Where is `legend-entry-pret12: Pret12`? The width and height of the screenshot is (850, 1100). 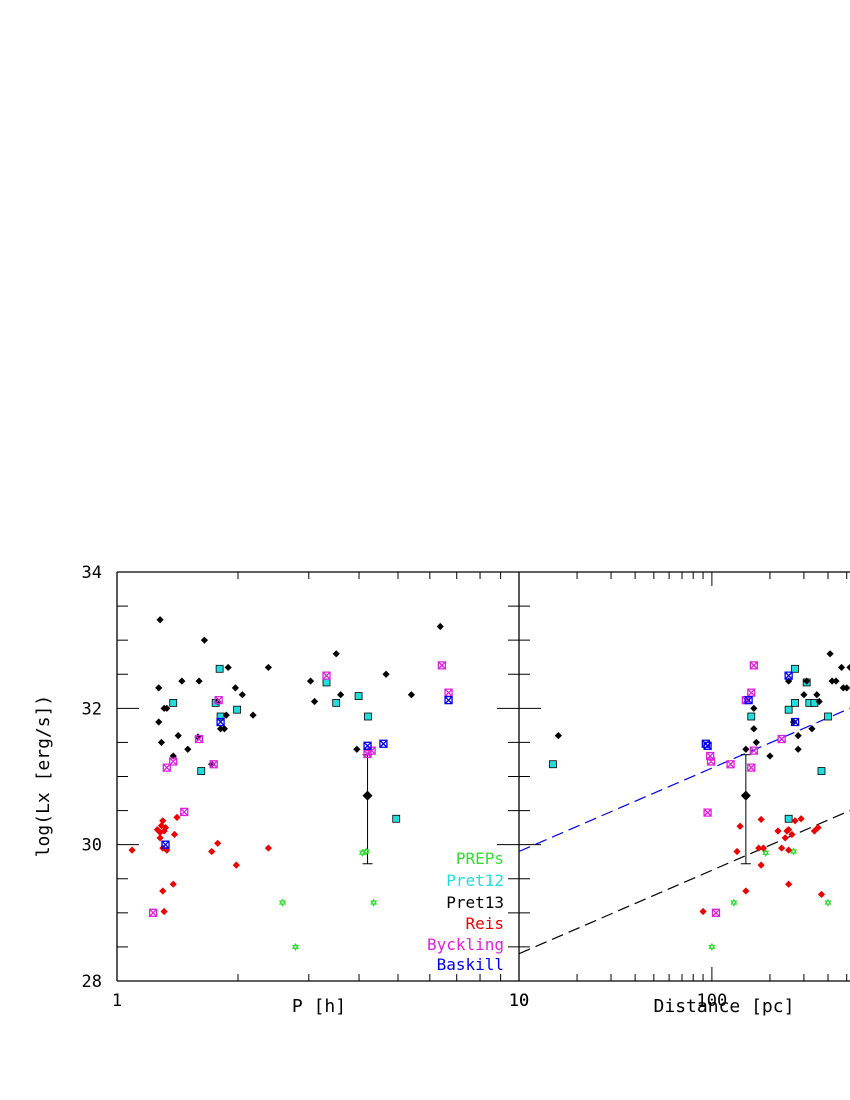
legend-entry-pret12: Pret12 is located at coordinates (475, 880).